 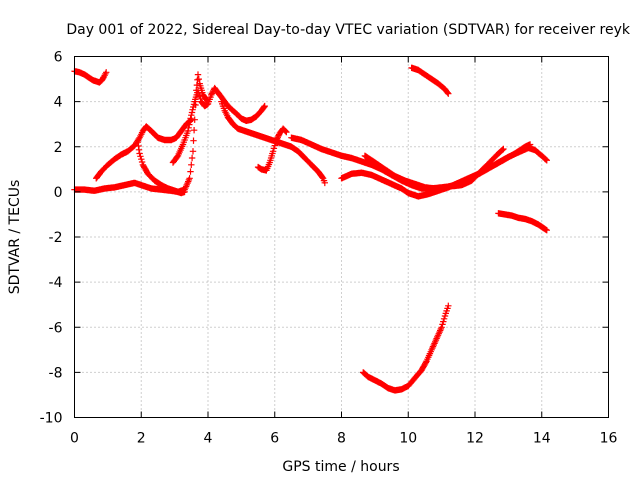 What do you see at coordinates (56, 283) in the screenshot?
I see `y-tick-label: -4` at bounding box center [56, 283].